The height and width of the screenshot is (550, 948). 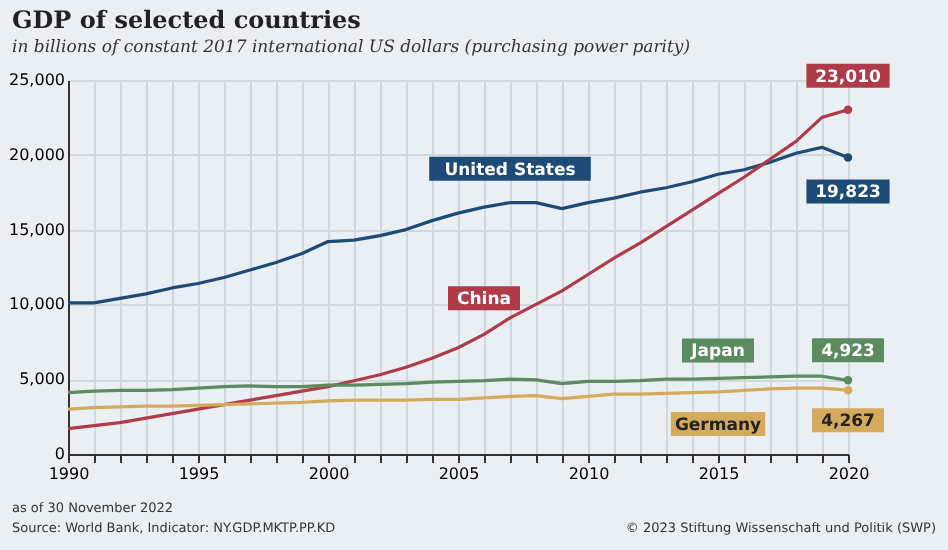 What do you see at coordinates (510, 170) in the screenshot?
I see `series-label: United States` at bounding box center [510, 170].